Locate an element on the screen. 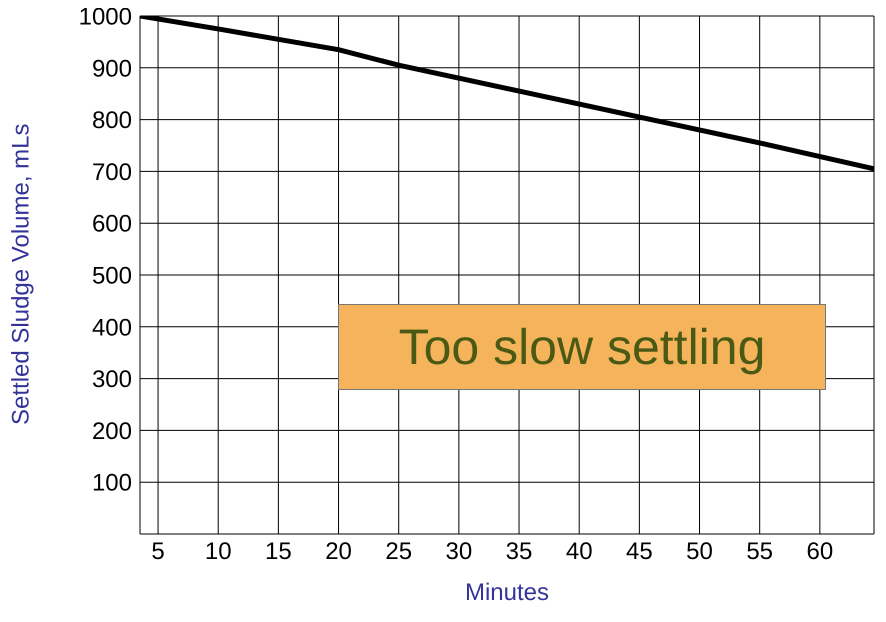 This screenshot has width=886, height=622. y-tick-label: 800 is located at coordinates (112, 120).